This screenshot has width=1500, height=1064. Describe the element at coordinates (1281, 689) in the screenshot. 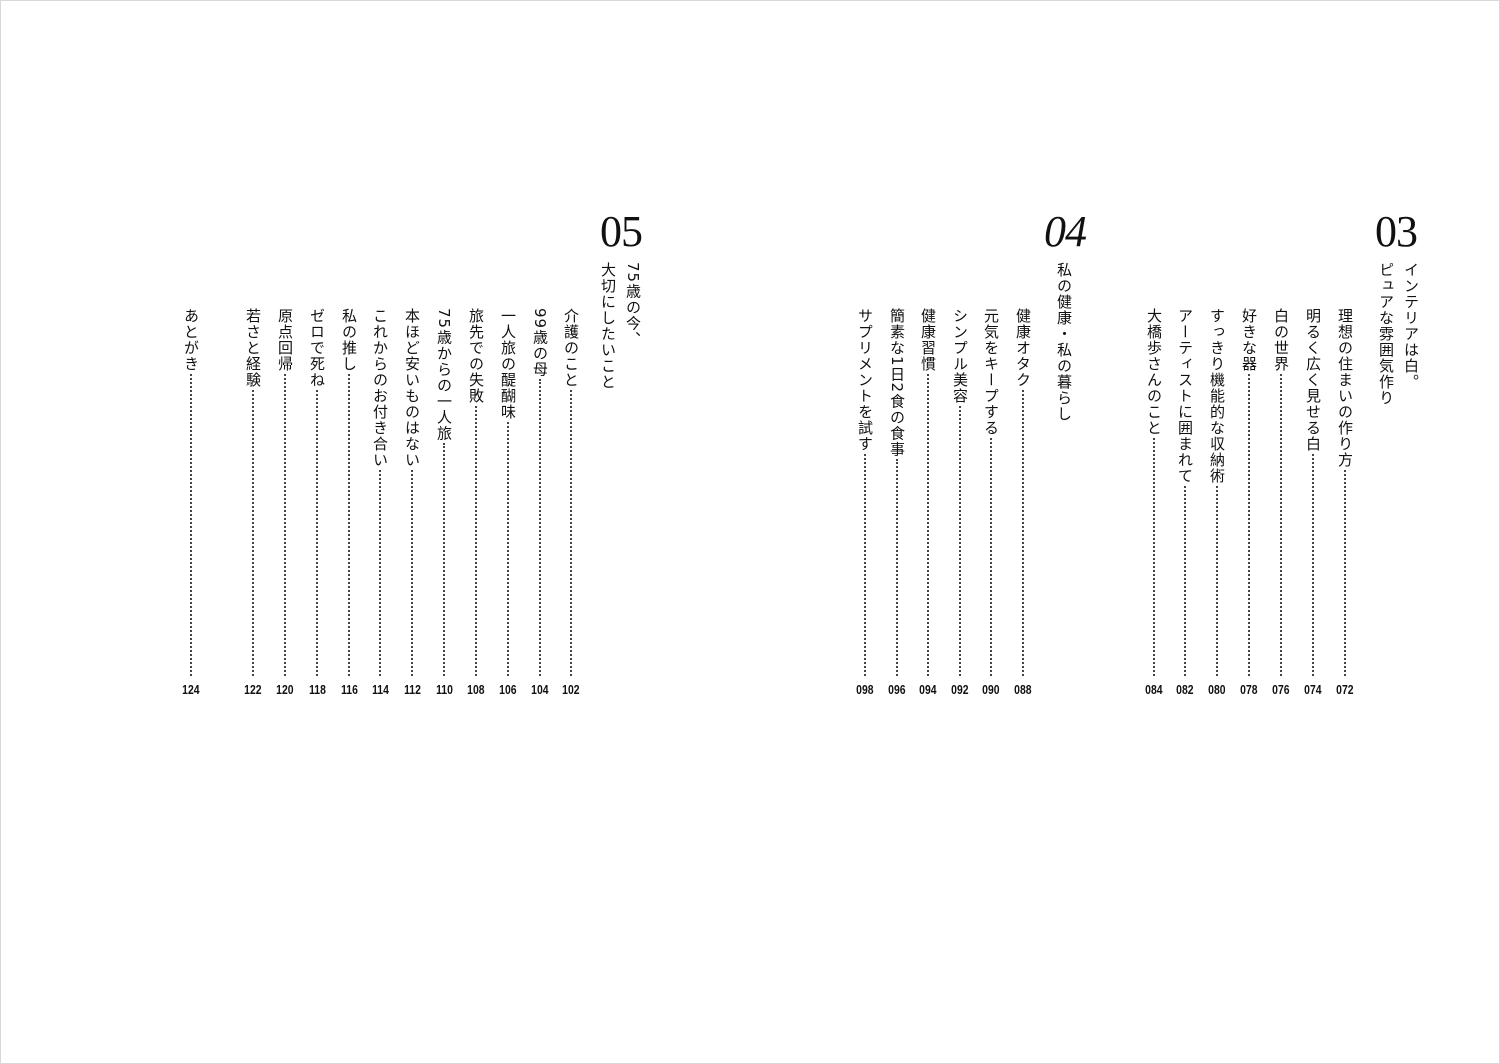

I see `page-number: 076` at that location.